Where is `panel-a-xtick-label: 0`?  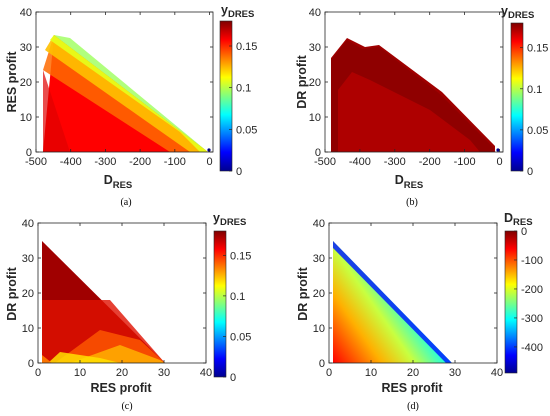 panel-a-xtick-label: 0 is located at coordinates (209, 162).